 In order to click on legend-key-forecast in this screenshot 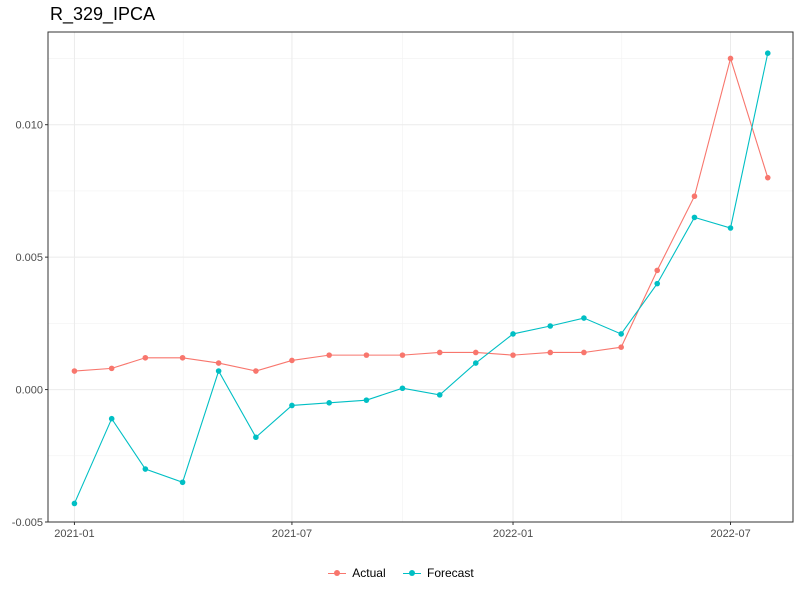, I will do `click(412, 573)`.